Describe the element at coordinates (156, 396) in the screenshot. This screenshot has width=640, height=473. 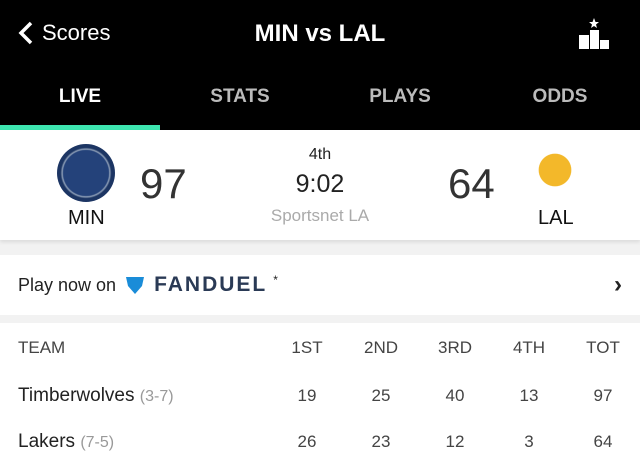
I see `team-record: (3-7)` at that location.